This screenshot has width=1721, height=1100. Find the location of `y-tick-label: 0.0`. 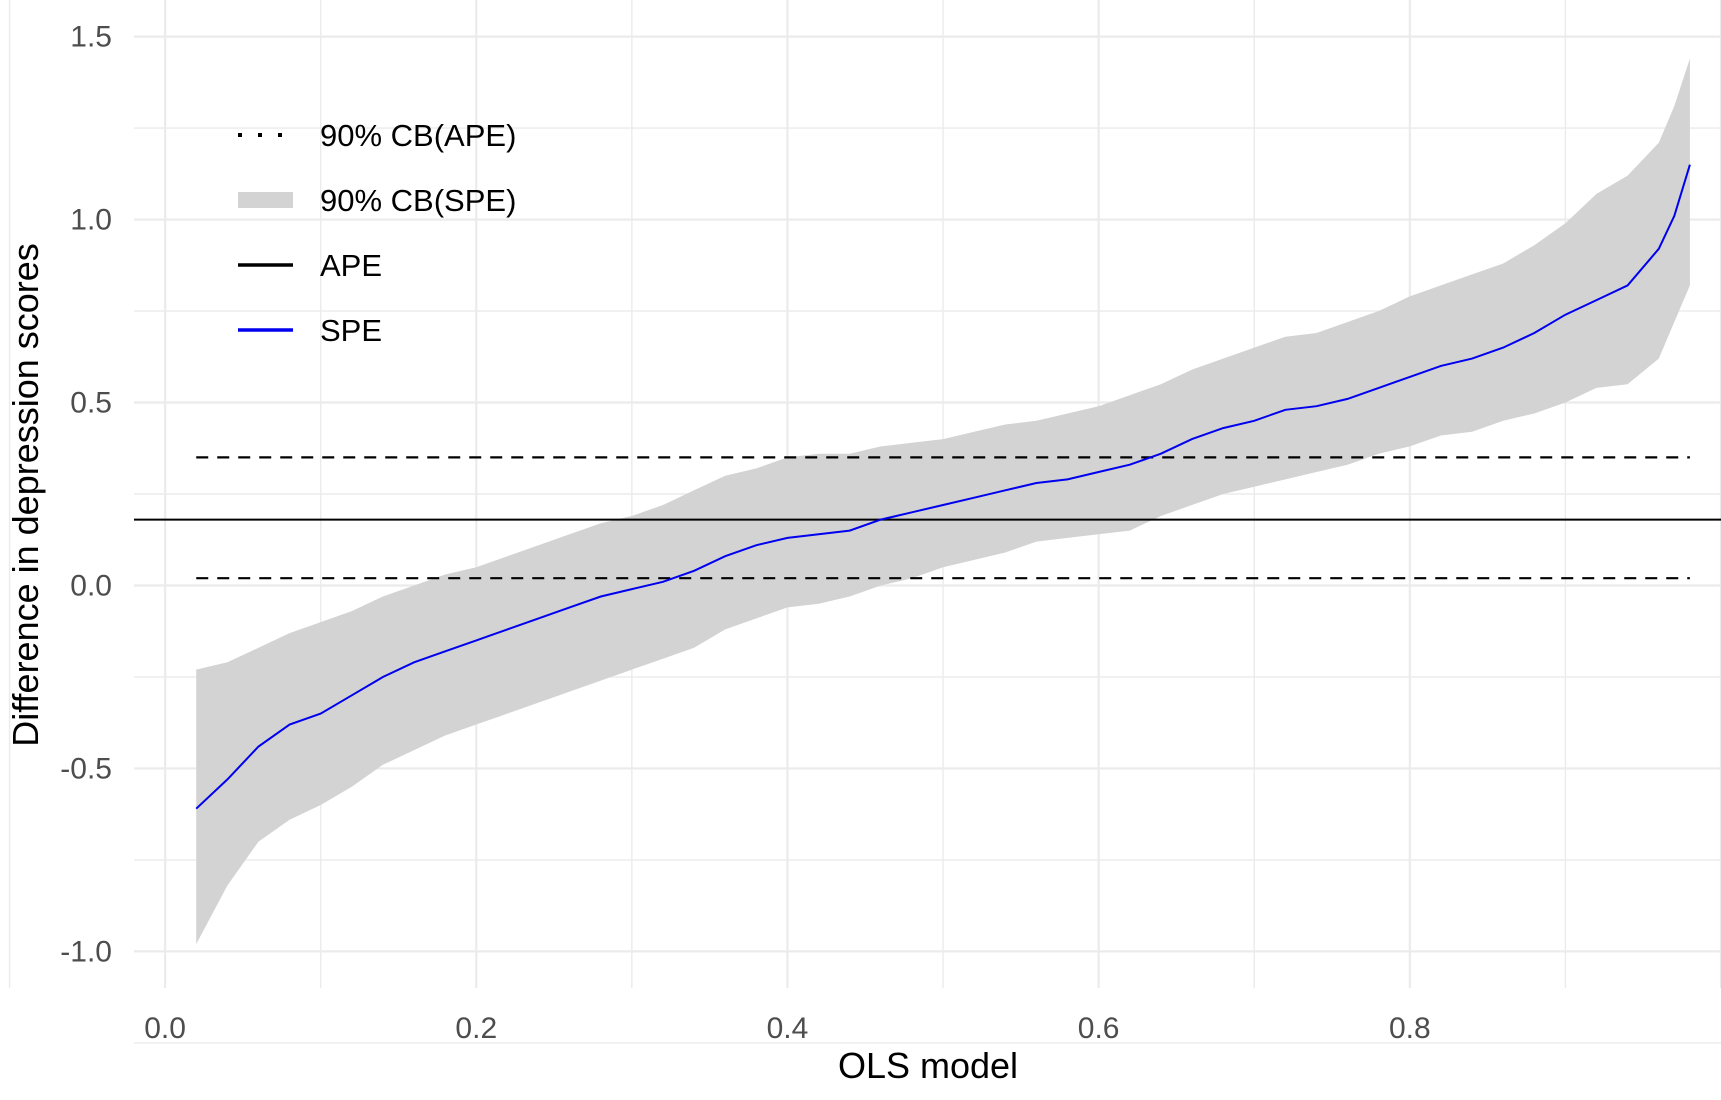

y-tick-label: 0.0 is located at coordinates (91, 585).